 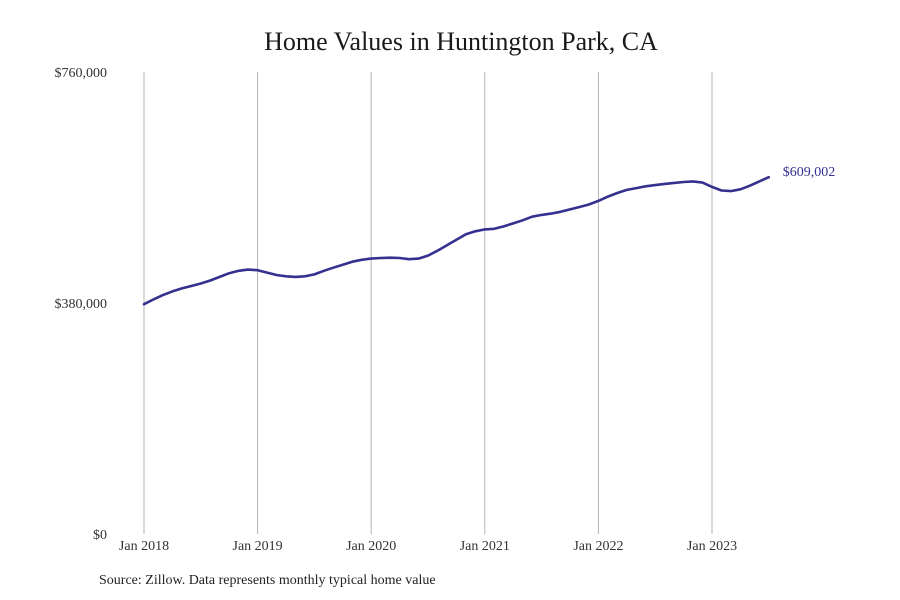 What do you see at coordinates (258, 546) in the screenshot?
I see `x-tick-label-1: Jan 2019` at bounding box center [258, 546].